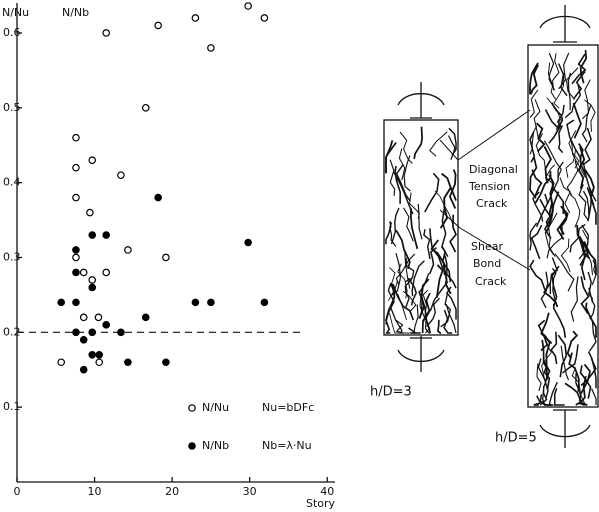  Describe the element at coordinates (391, 392) in the screenshot. I see `column-label: h/D=3` at that location.